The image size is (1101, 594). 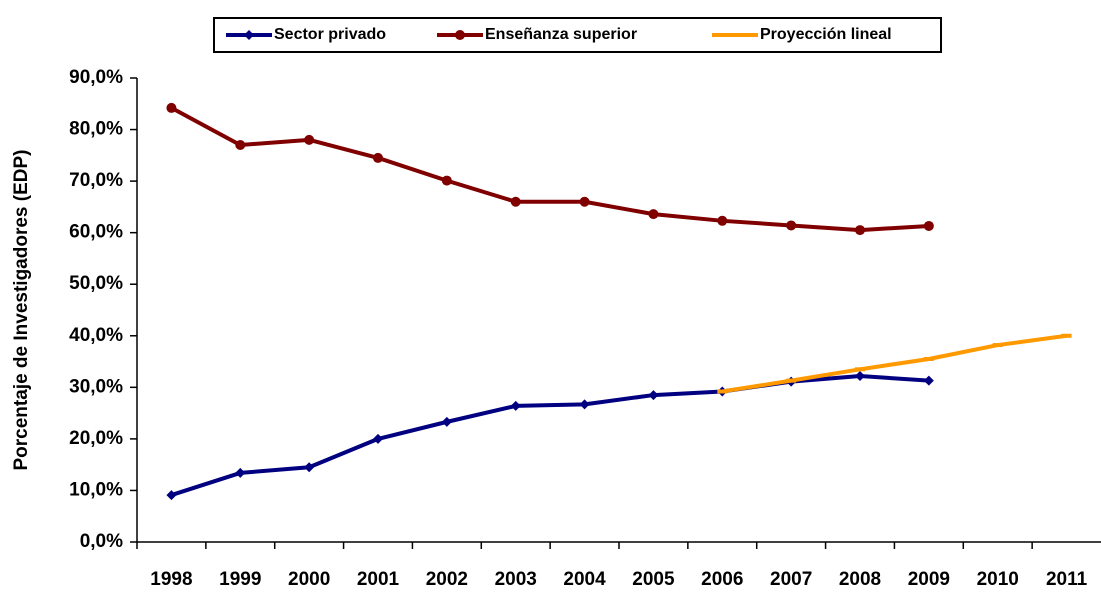 What do you see at coordinates (240, 579) in the screenshot?
I see `x-tick-label: 1999` at bounding box center [240, 579].